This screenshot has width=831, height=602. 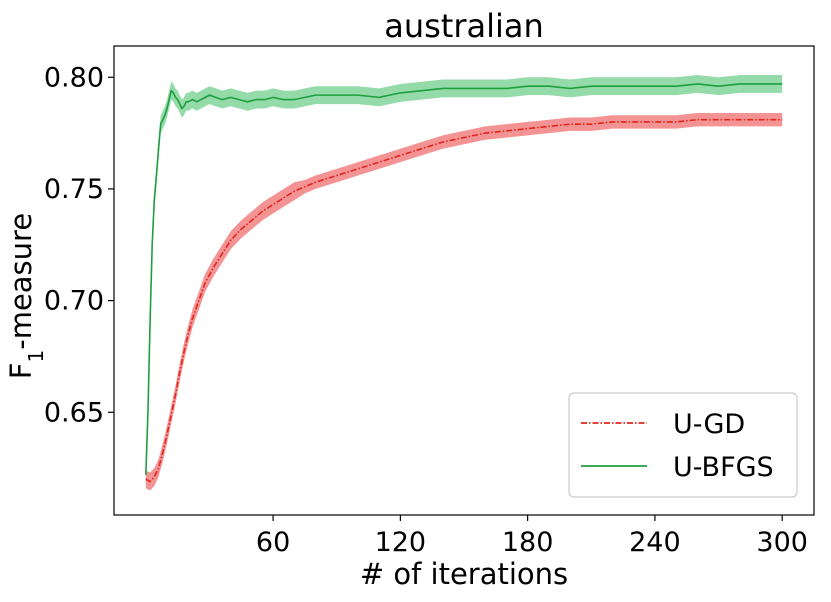 What do you see at coordinates (464, 574) in the screenshot?
I see `x-axis-label: # of iterations` at bounding box center [464, 574].